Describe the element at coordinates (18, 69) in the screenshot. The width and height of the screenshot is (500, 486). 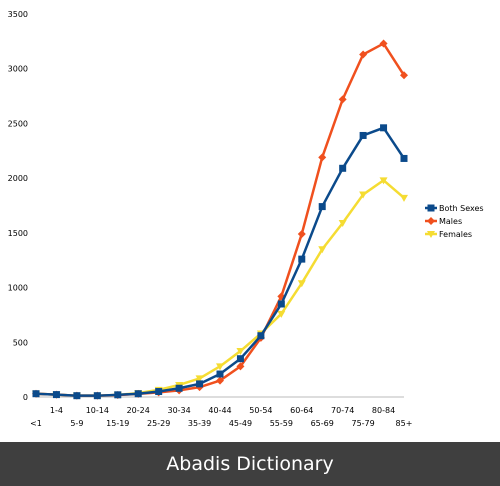
I see `y-tick-label: 3000` at that location.